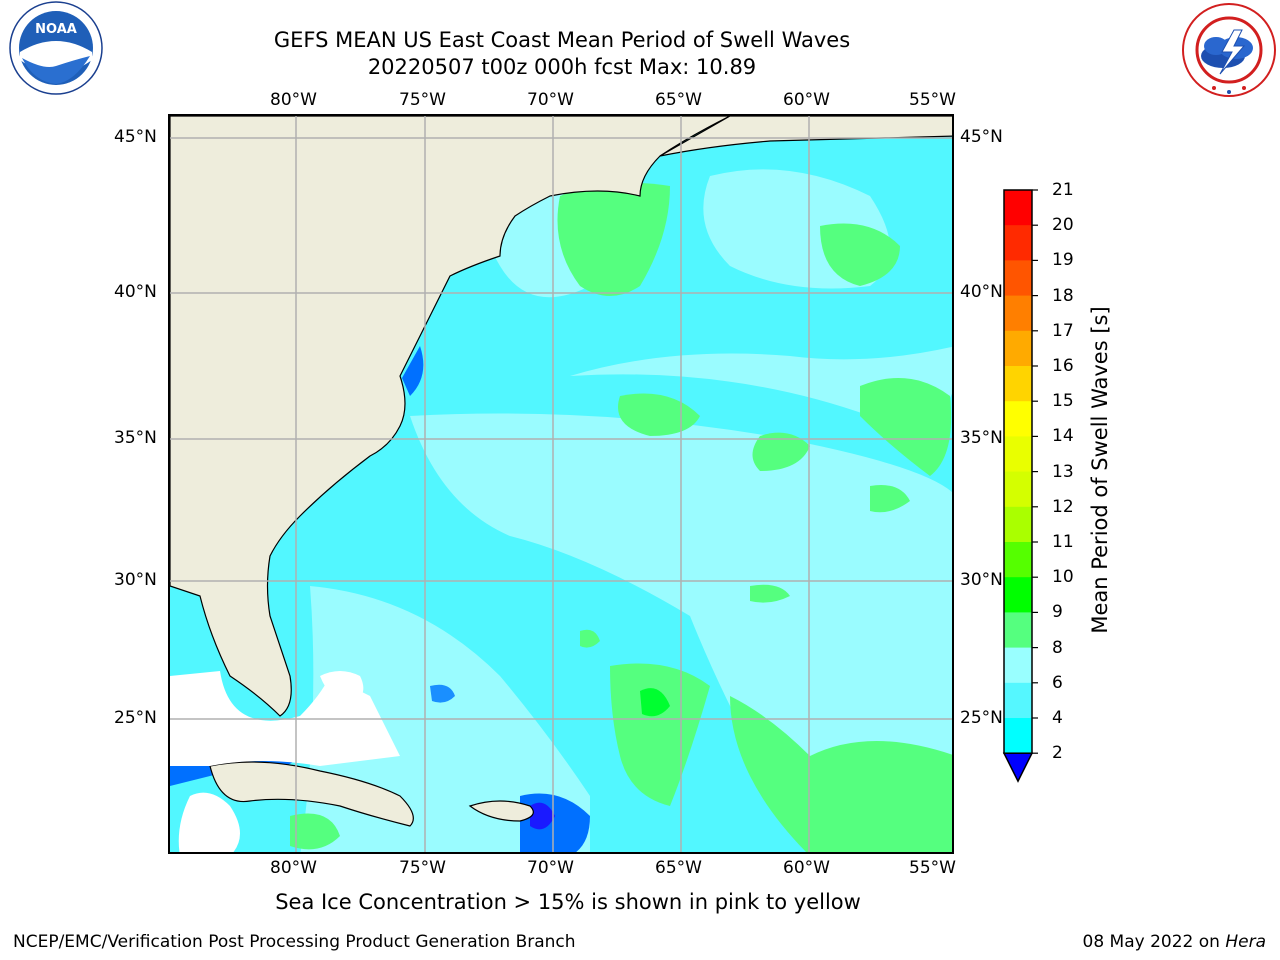 The height and width of the screenshot is (960, 1280). What do you see at coordinates (135, 438) in the screenshot?
I see `lat-tick-left: 35°N` at bounding box center [135, 438].